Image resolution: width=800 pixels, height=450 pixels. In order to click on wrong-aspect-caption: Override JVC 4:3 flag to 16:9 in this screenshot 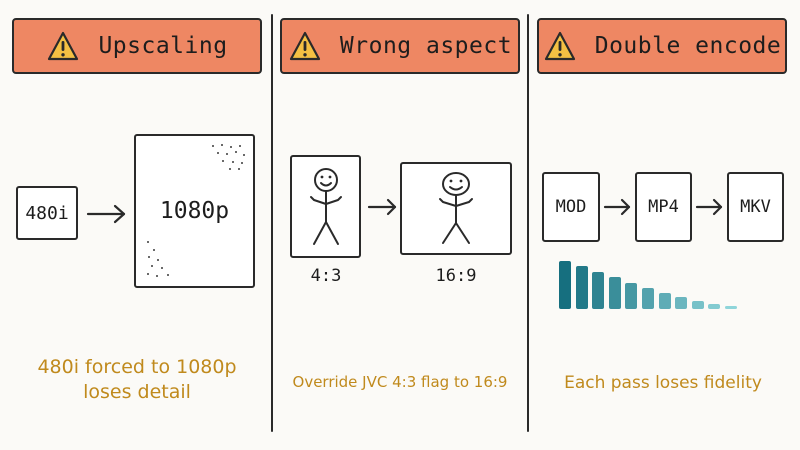, I will do `click(400, 382)`.